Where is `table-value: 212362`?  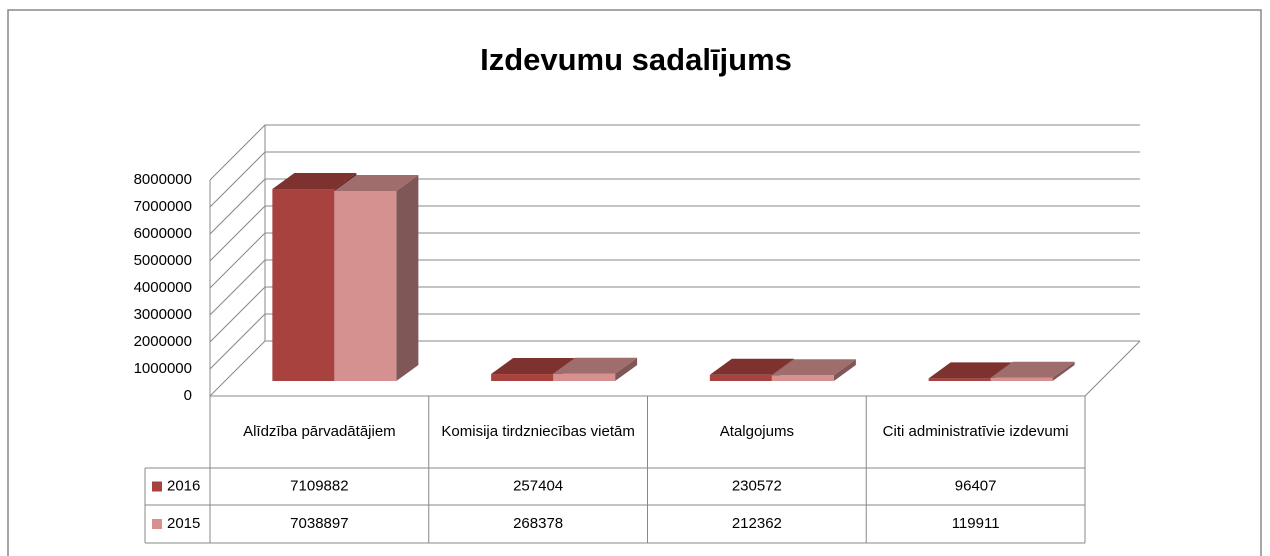 table-value: 212362 is located at coordinates (757, 523).